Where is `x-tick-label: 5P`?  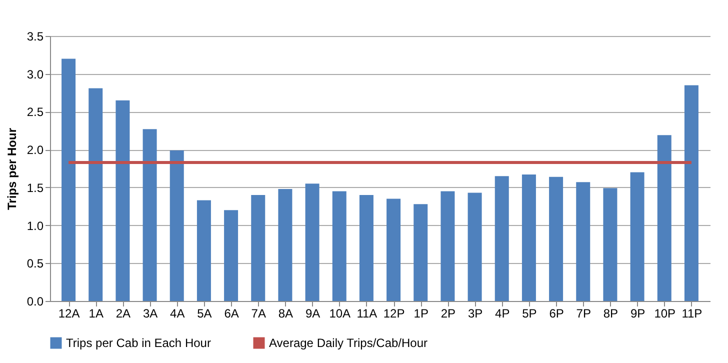
x-tick-label: 5P is located at coordinates (529, 313).